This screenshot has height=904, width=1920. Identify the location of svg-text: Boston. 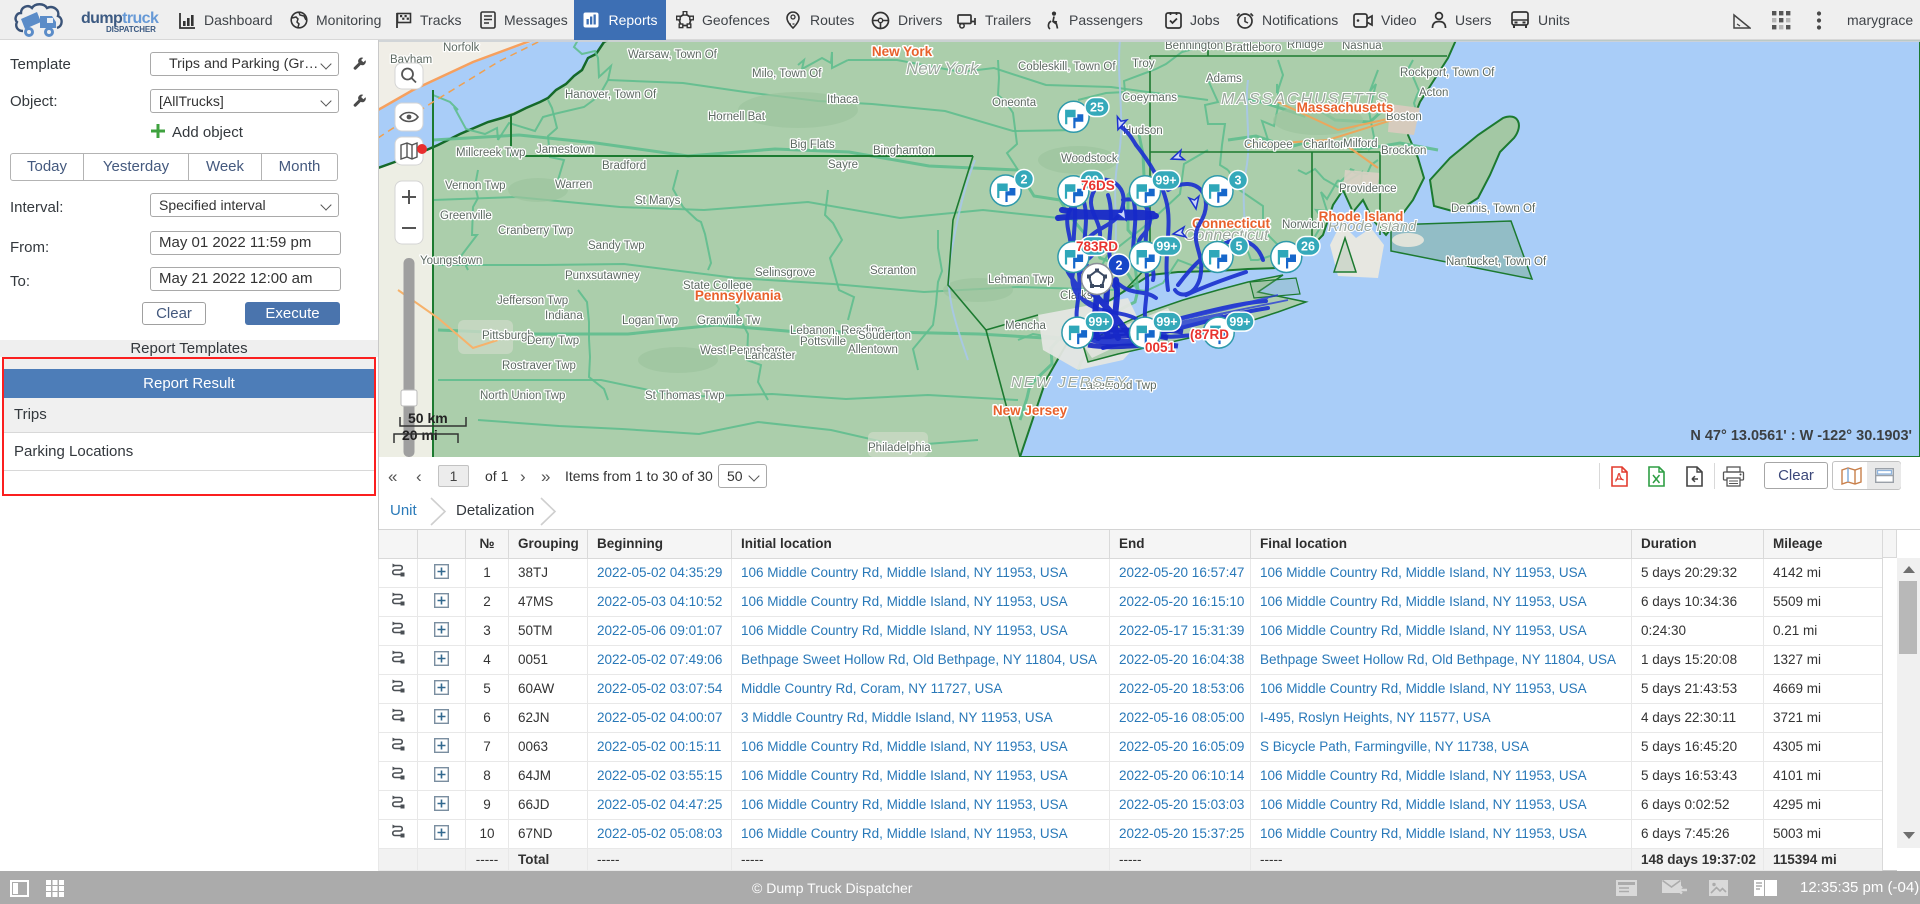
(1404, 117).